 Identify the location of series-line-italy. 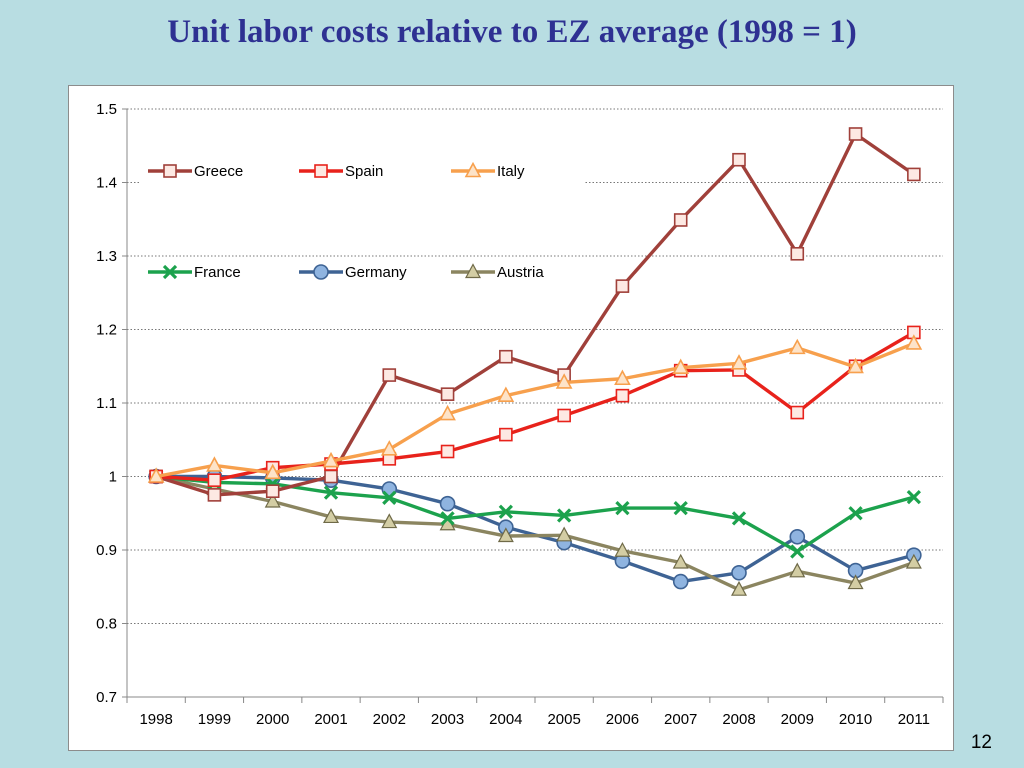
(535, 410).